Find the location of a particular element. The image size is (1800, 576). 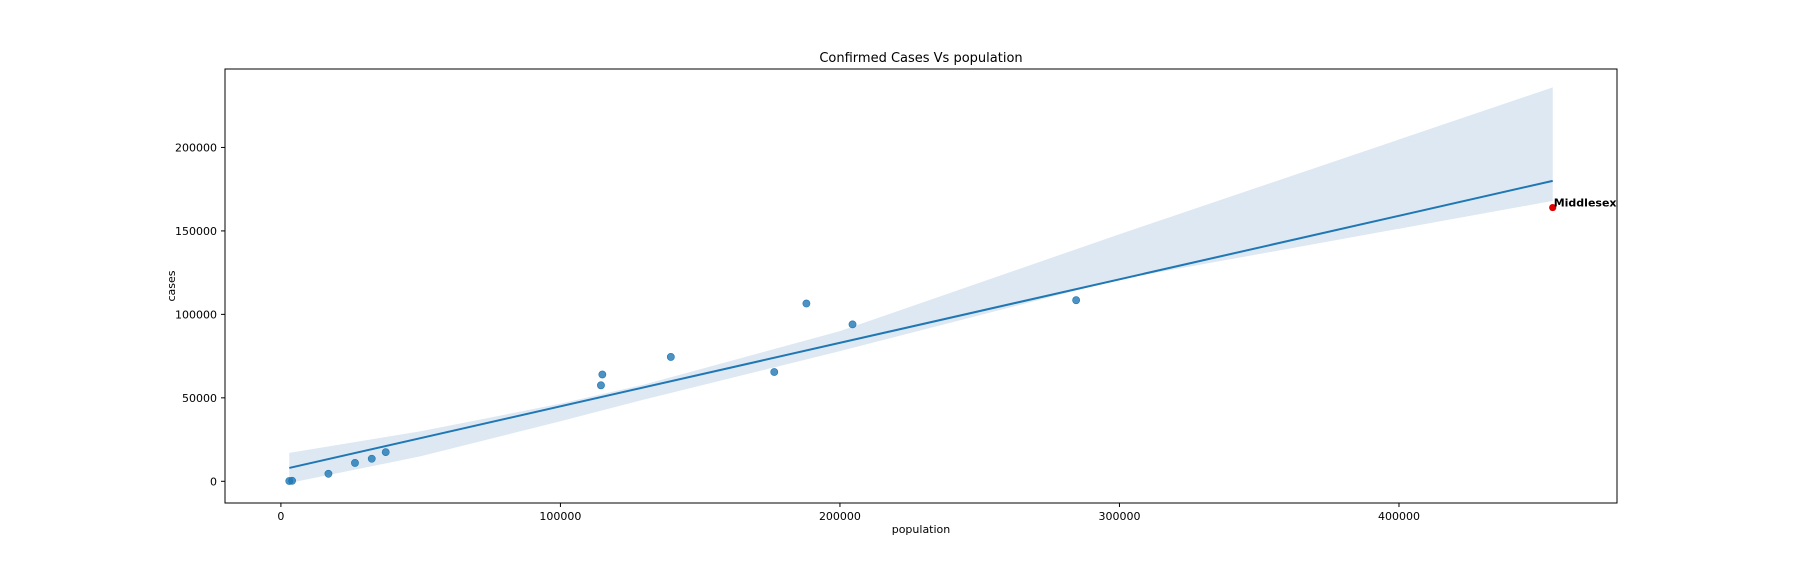

y-tick-label: 200000 is located at coordinates (196, 147).